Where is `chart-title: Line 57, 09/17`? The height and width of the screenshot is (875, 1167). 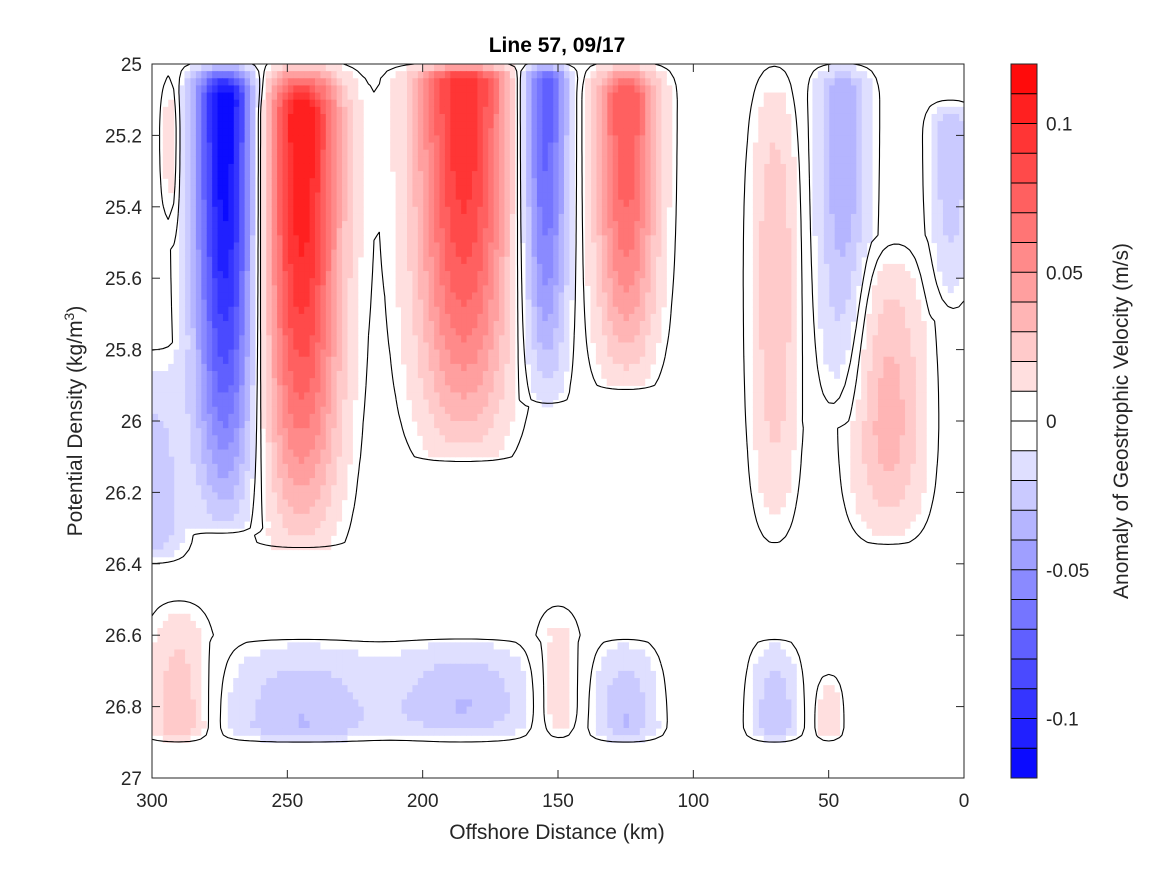 chart-title: Line 57, 09/17 is located at coordinates (557, 45).